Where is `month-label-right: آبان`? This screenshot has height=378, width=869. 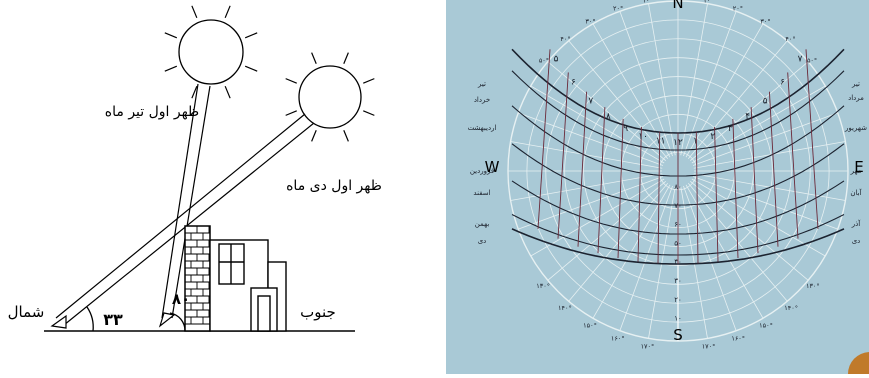
month-label-right: آبان is located at coordinates (856, 192).